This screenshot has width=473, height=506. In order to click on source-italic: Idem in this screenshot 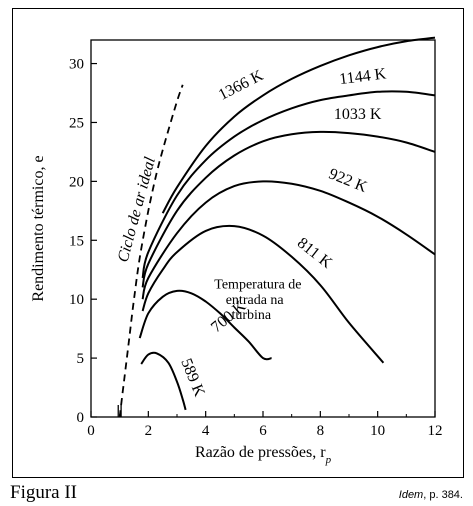, I will do `click(411, 495)`.